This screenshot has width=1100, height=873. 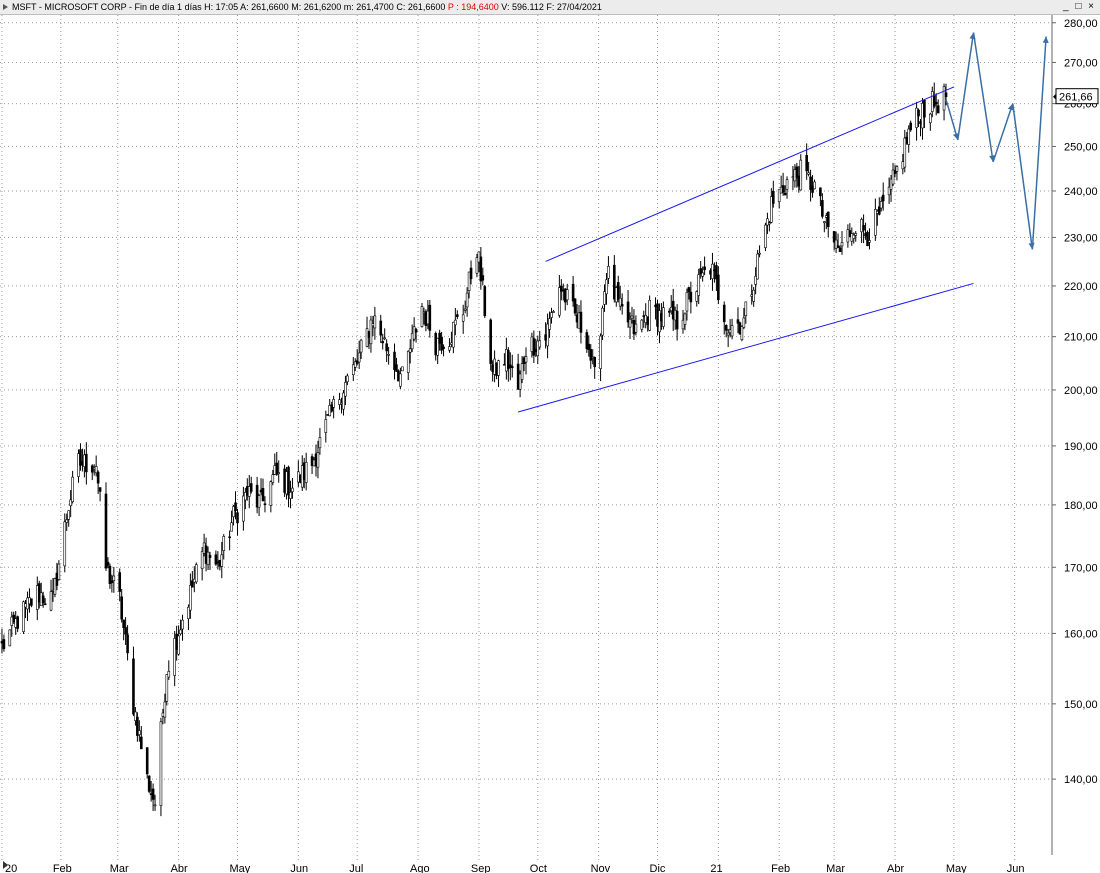 What do you see at coordinates (1003, 133) in the screenshot?
I see `projection-segment` at bounding box center [1003, 133].